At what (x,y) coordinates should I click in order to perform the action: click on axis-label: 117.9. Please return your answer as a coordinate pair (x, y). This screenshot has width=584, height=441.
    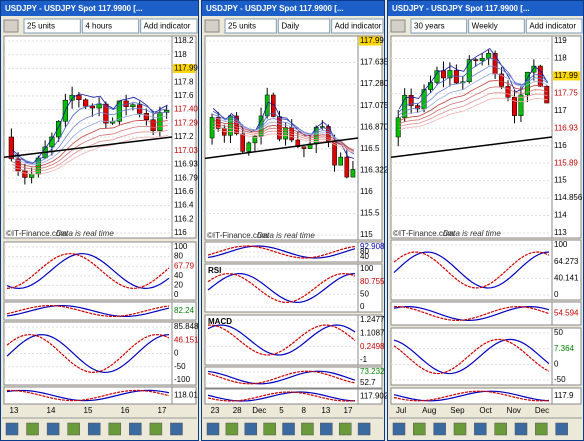
    Looking at the image, I should click on (564, 395).